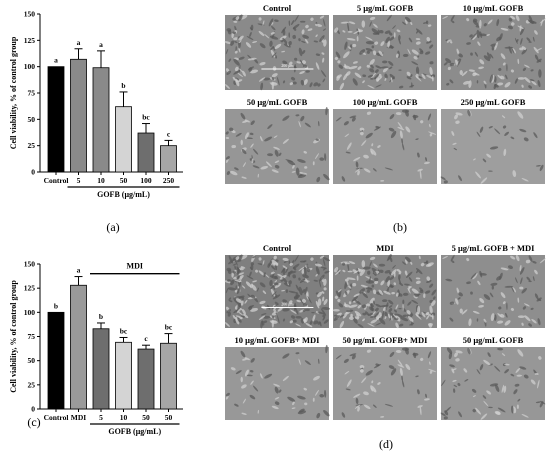 Image resolution: width=550 pixels, height=460 pixels. What do you see at coordinates (101, 316) in the screenshot?
I see `significance-label: b` at bounding box center [101, 316].